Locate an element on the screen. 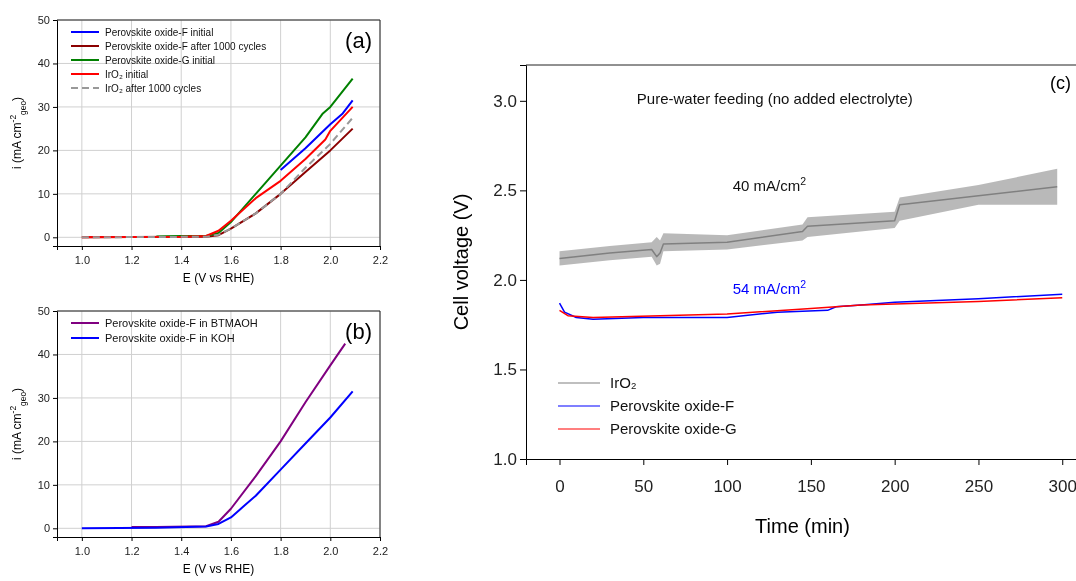  x-tick-label: 300 is located at coordinates (1062, 486).